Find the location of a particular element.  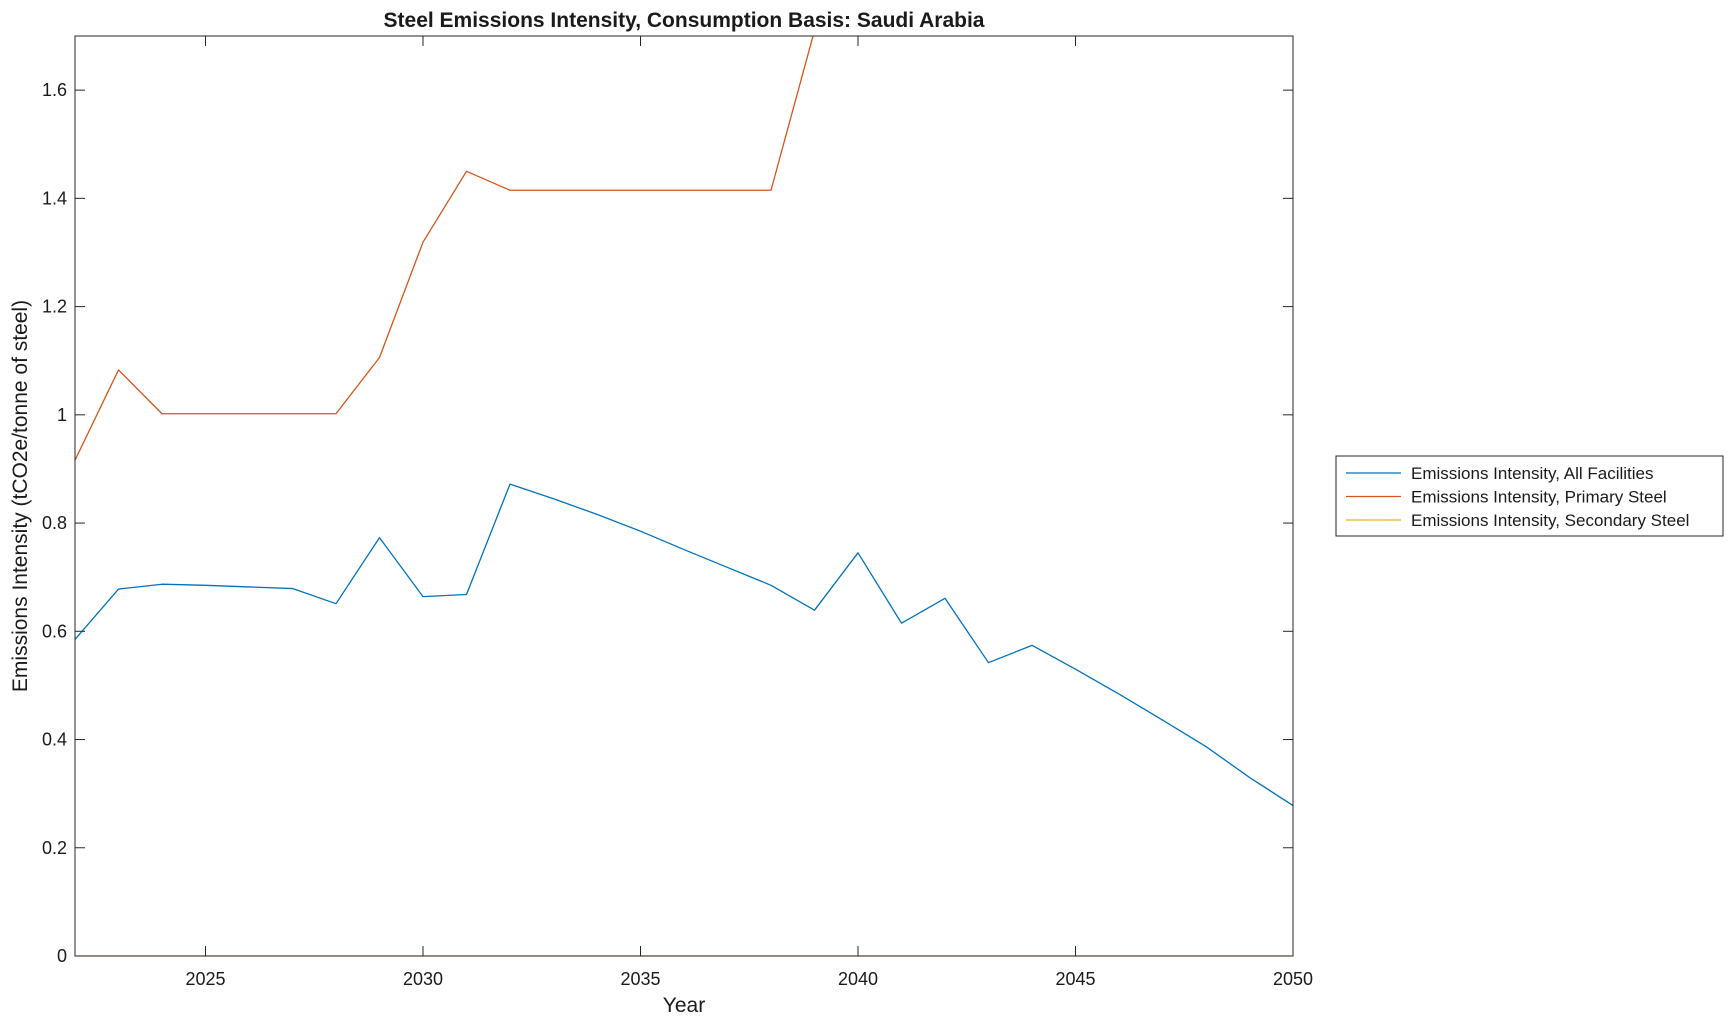

x-tick-label: 2040 is located at coordinates (858, 979).